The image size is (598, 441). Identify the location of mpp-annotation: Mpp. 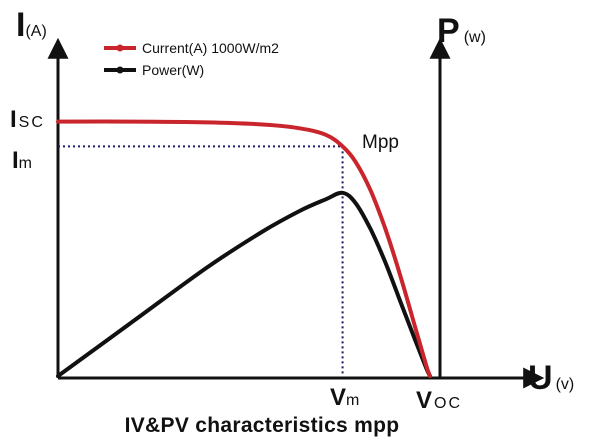
(380, 142).